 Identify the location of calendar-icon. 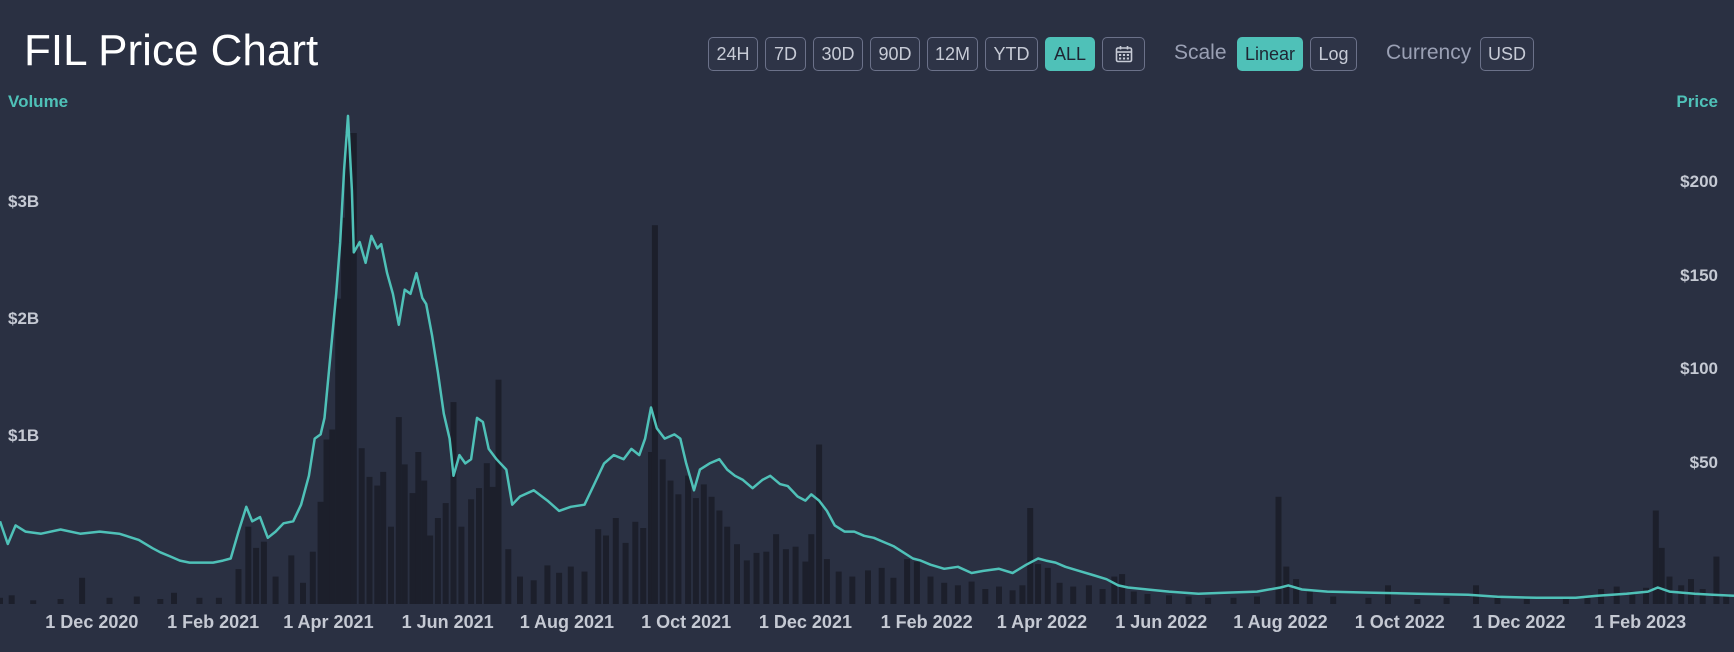
(1123, 54).